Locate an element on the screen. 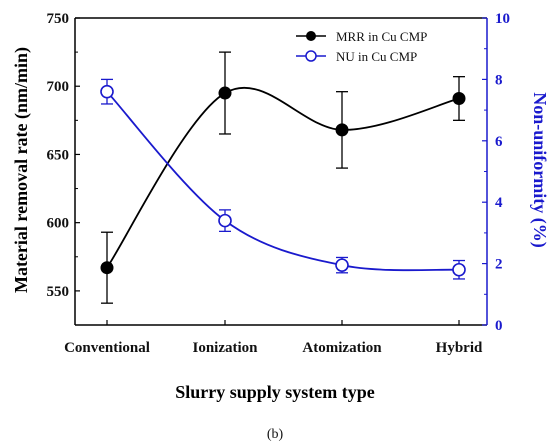 This screenshot has height=446, width=550. legend: MRR in Cu CMP NU in Cu CMP is located at coordinates (361, 46).